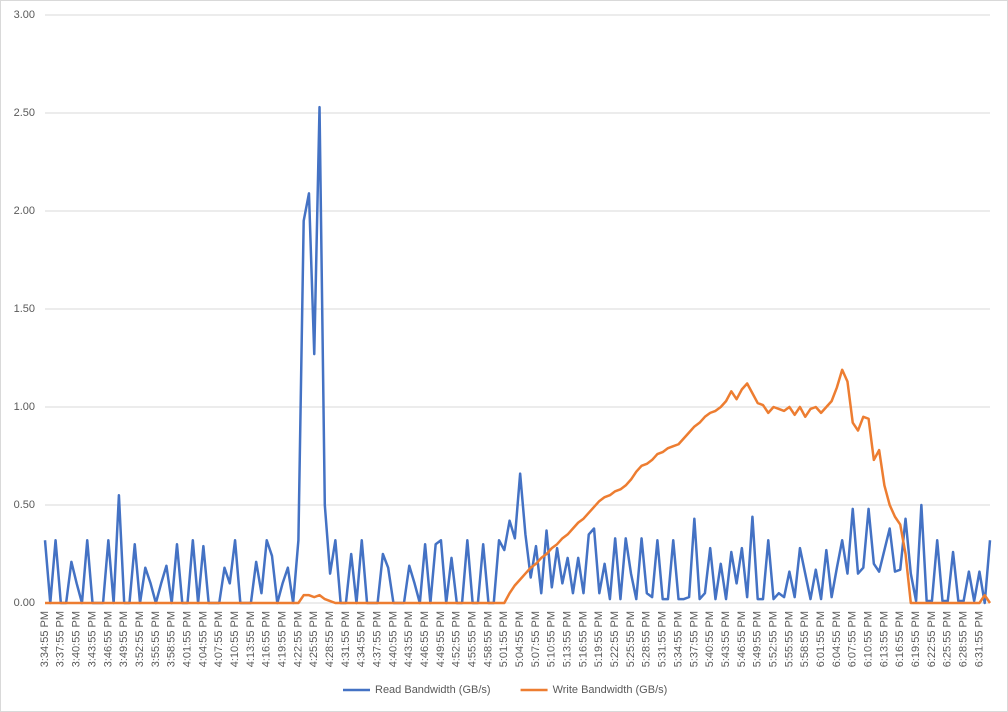  What do you see at coordinates (77, 639) in the screenshot?
I see `x-tick-label: 3:40:55 PM` at bounding box center [77, 639].